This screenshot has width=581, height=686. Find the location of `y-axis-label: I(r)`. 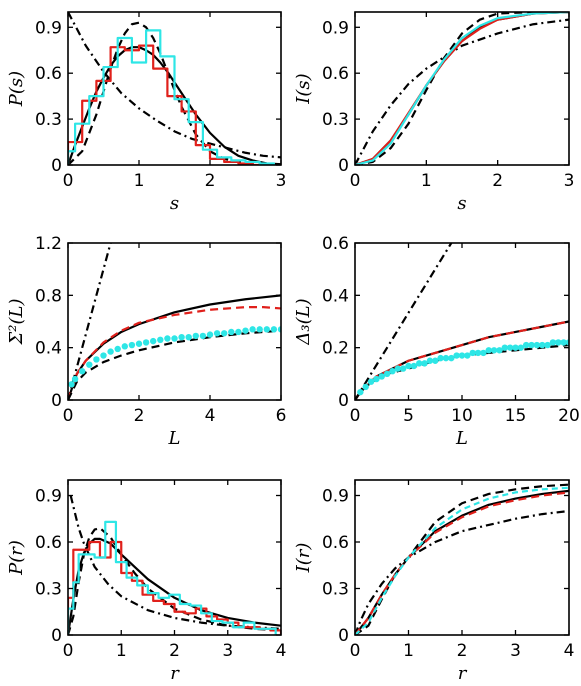

y-axis-label: I(r) is located at coordinates (303, 558).